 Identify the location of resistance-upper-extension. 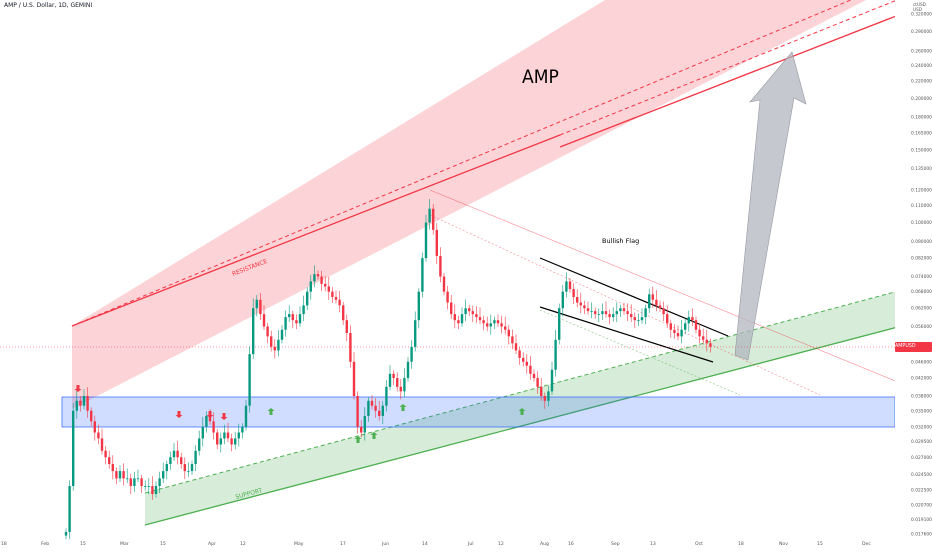
(745, 74).